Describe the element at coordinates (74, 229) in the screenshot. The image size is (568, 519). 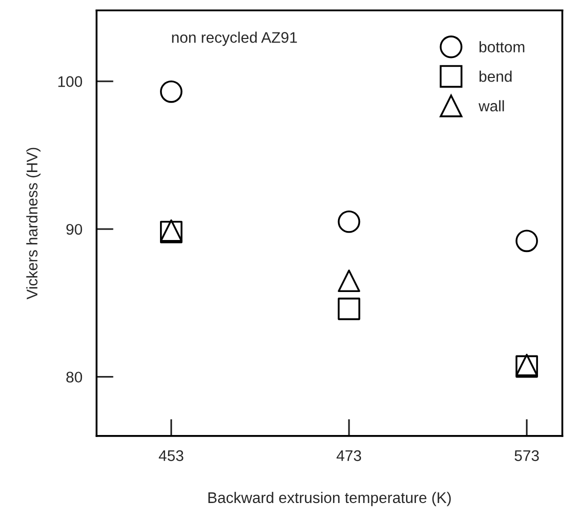
I see `y-tick-label: 90` at that location.